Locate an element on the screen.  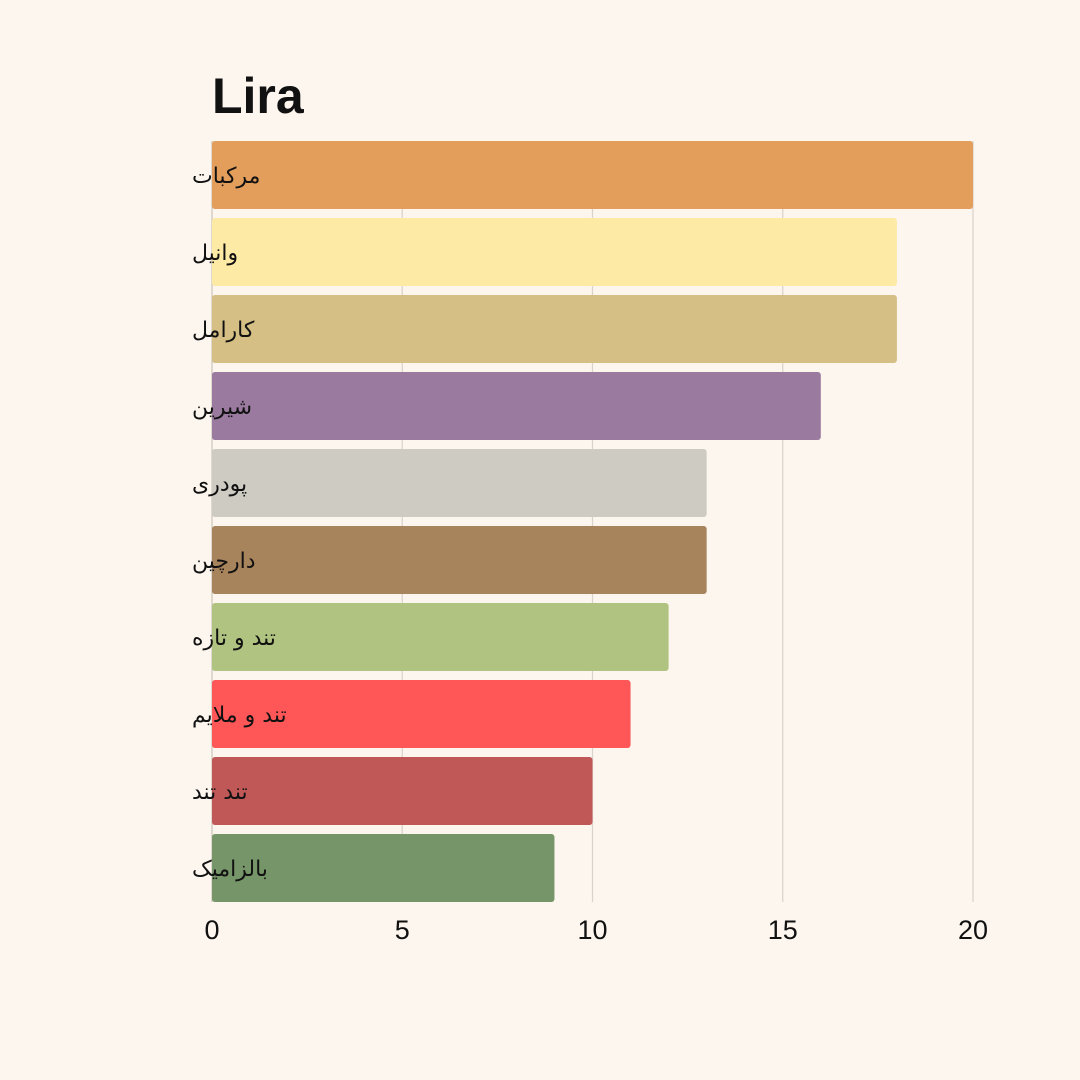
category-label: پودری is located at coordinates (219, 484).